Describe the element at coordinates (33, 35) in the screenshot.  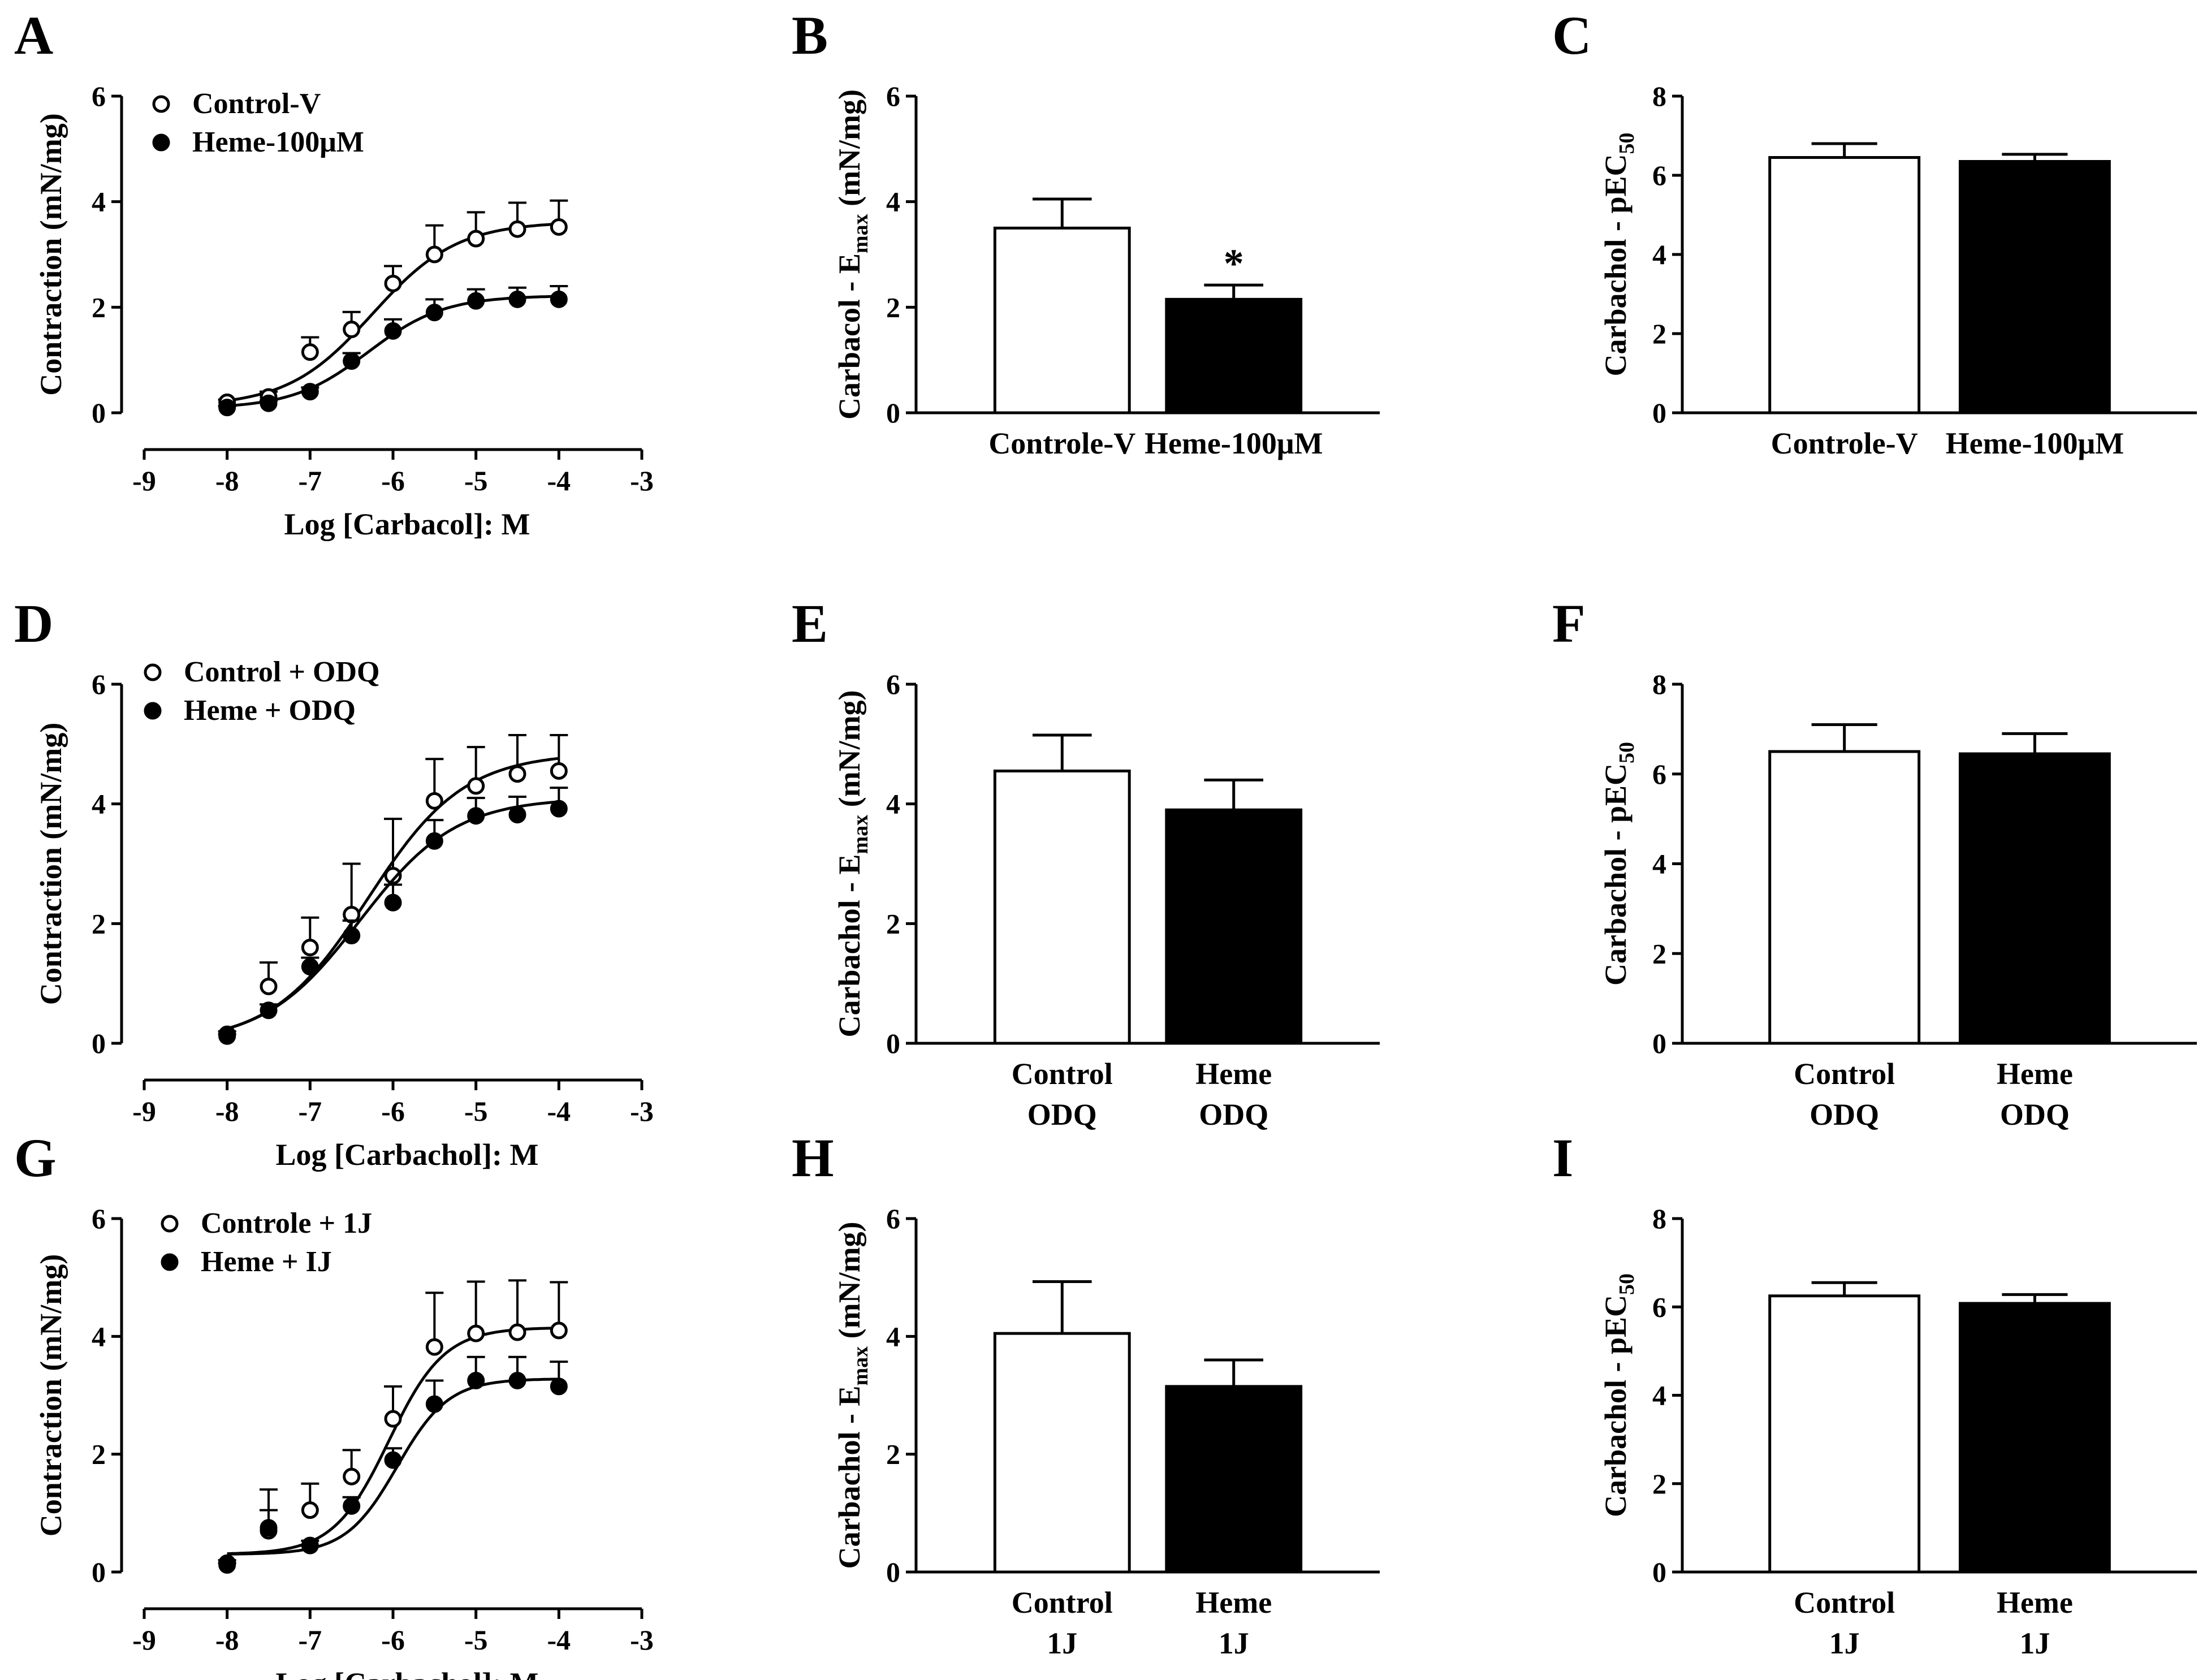
I see `panel-letter: A` at that location.